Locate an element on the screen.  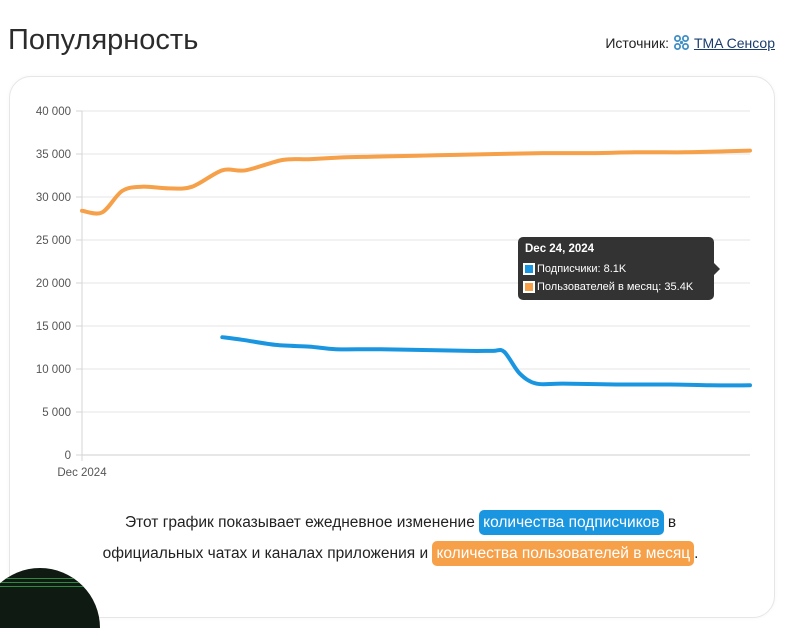
caption-text-4: . is located at coordinates (696, 553).